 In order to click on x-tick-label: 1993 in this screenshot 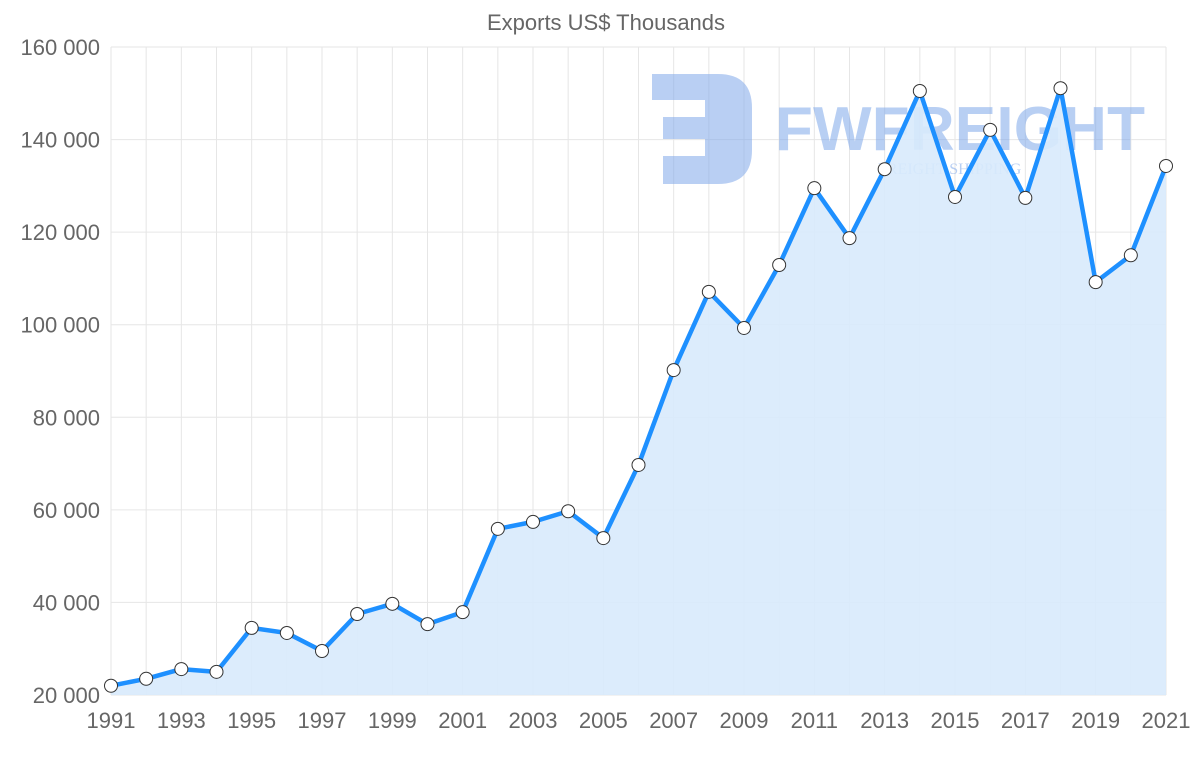, I will do `click(181, 720)`.